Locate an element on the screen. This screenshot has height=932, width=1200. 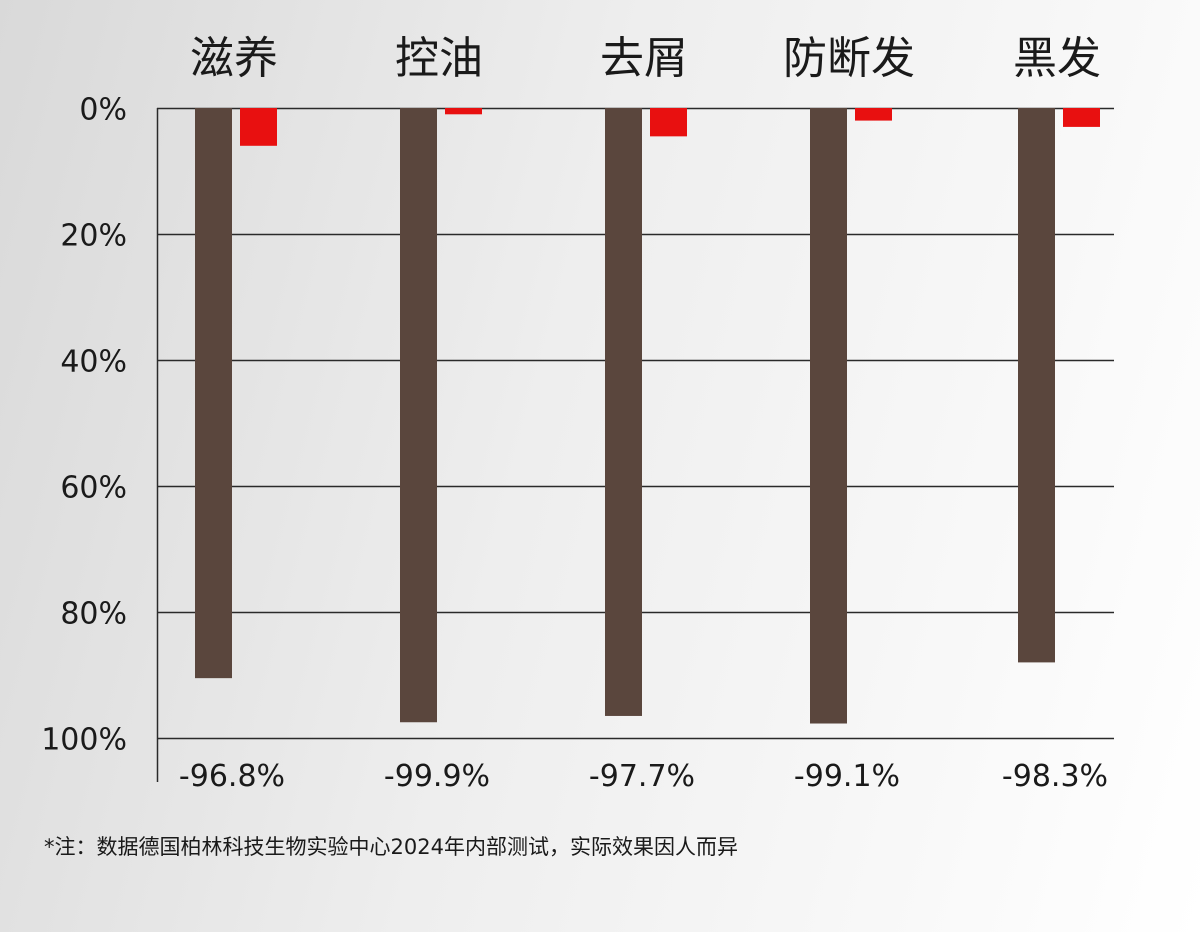
y-tick-label: 0% is located at coordinates (103, 110).